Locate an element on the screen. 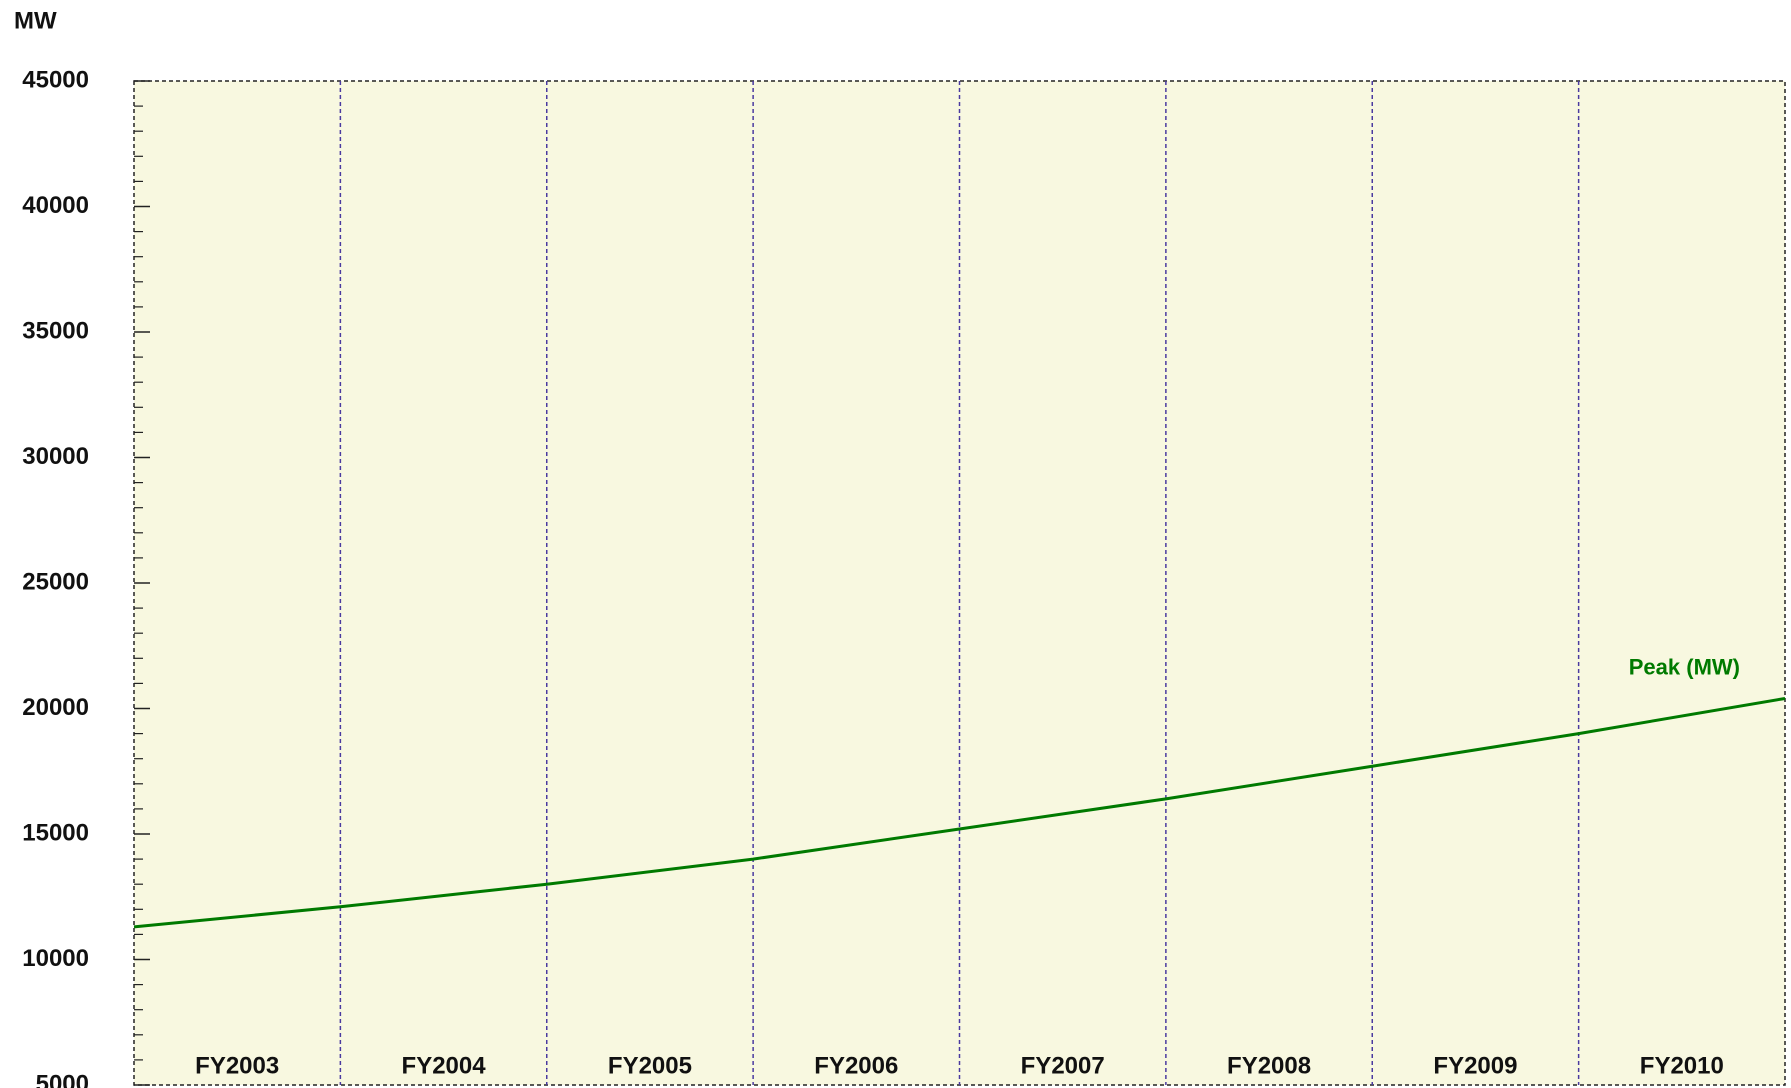 The height and width of the screenshot is (1088, 1791). y-tick-label: 25000 is located at coordinates (55, 581).